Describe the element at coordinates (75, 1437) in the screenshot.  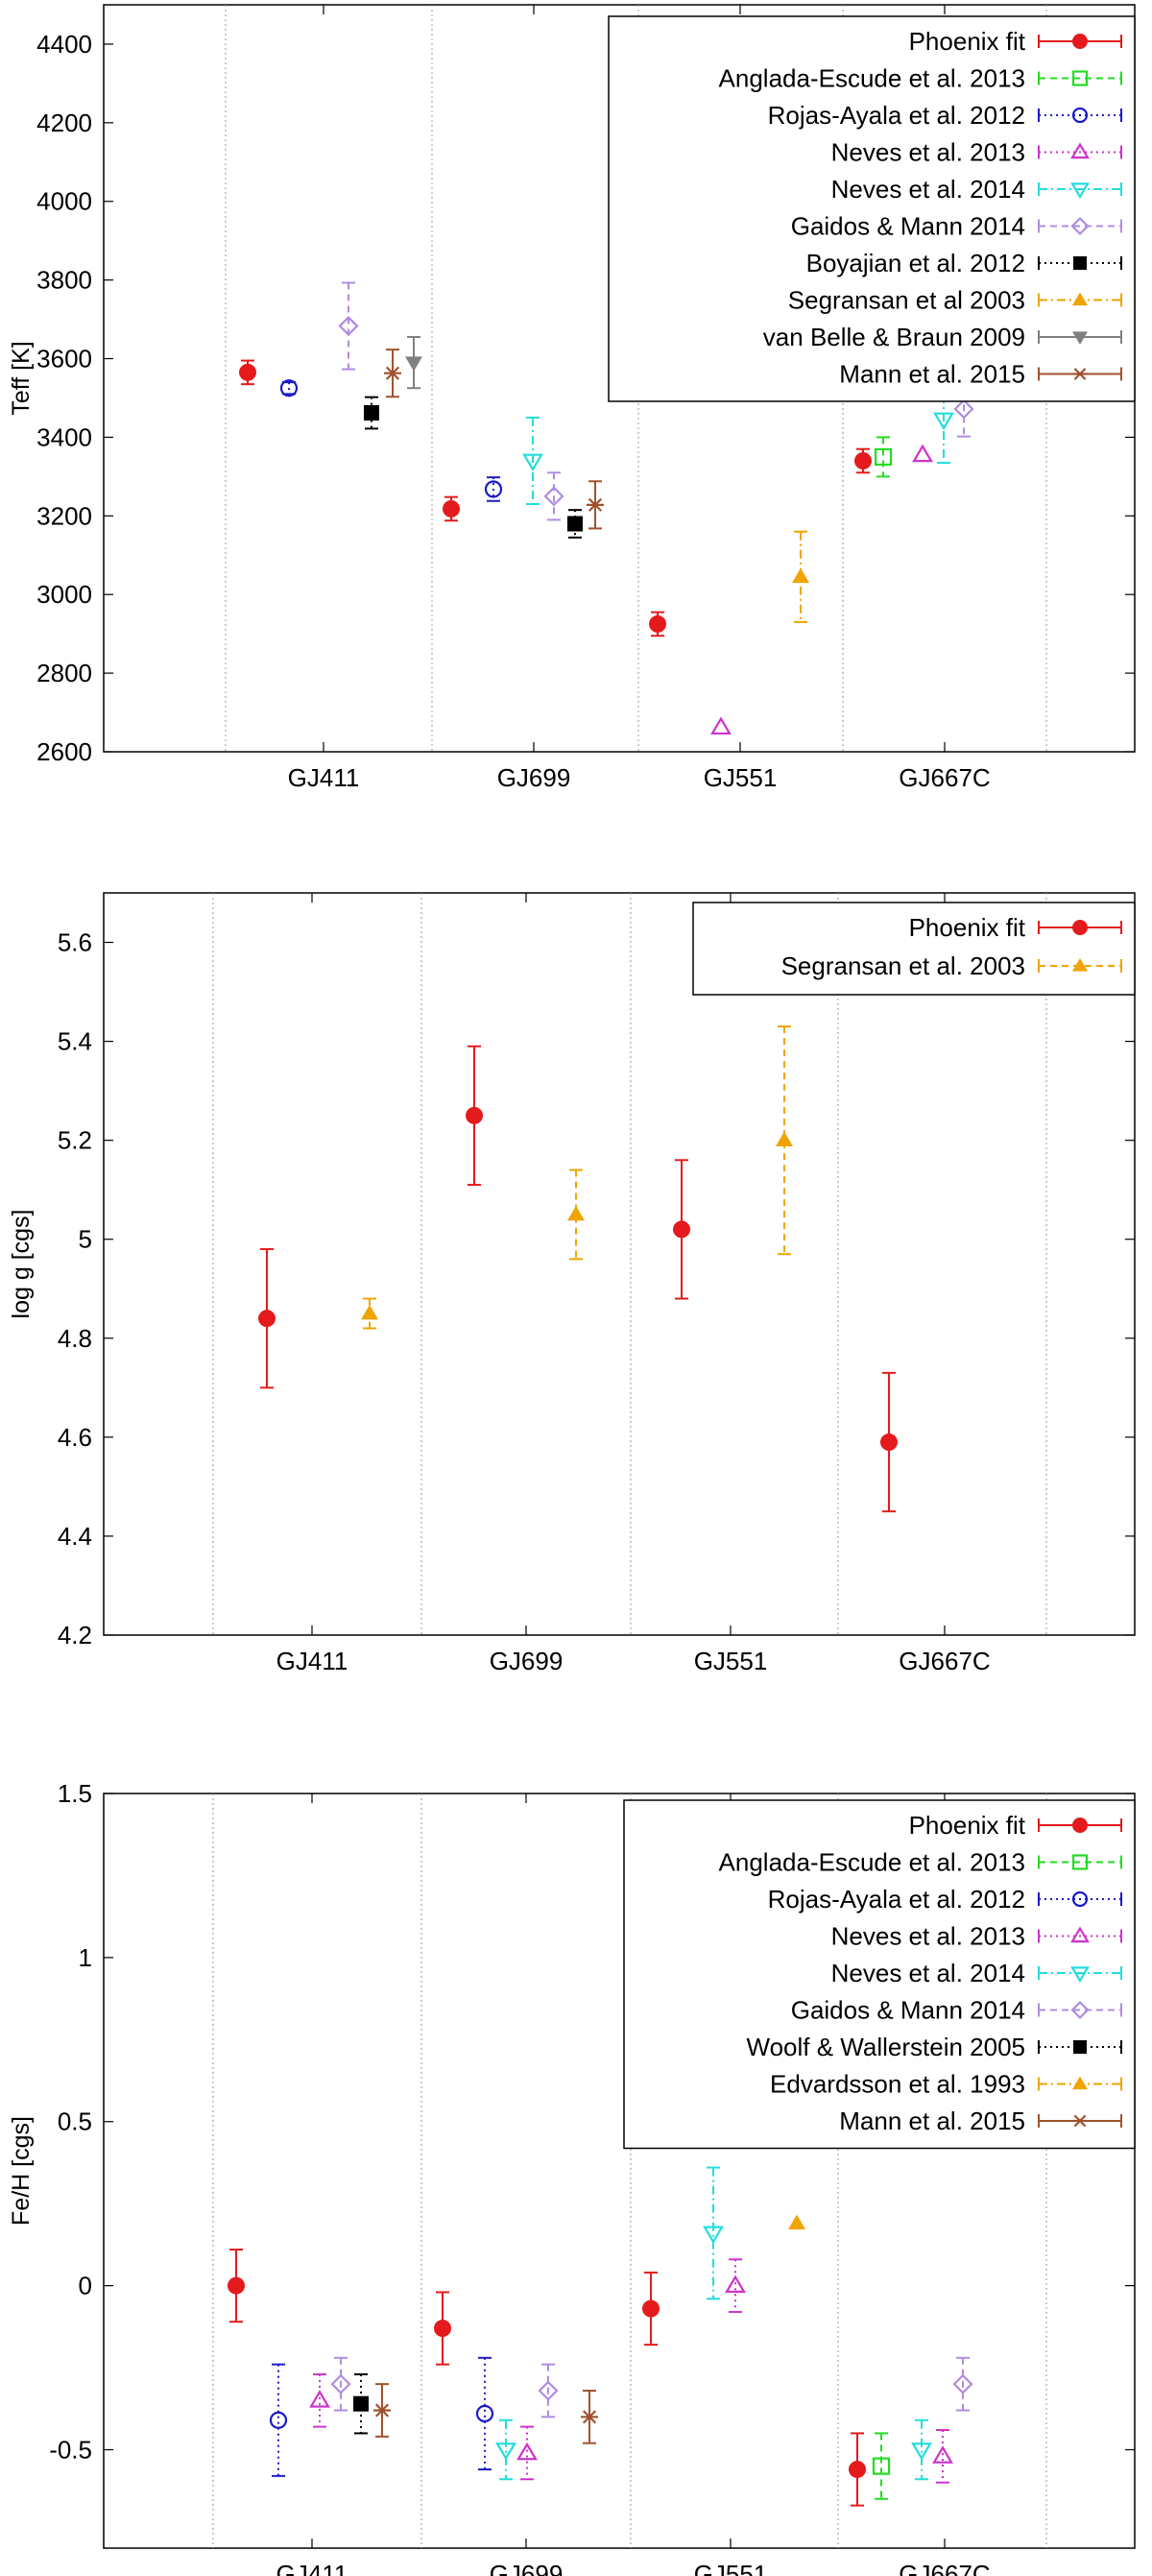
I see `y-tick-label: 4.6` at that location.